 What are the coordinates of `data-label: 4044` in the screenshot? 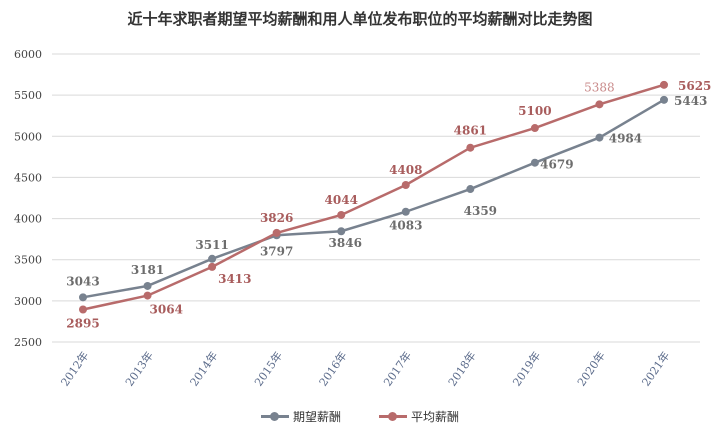 It's located at (341, 200).